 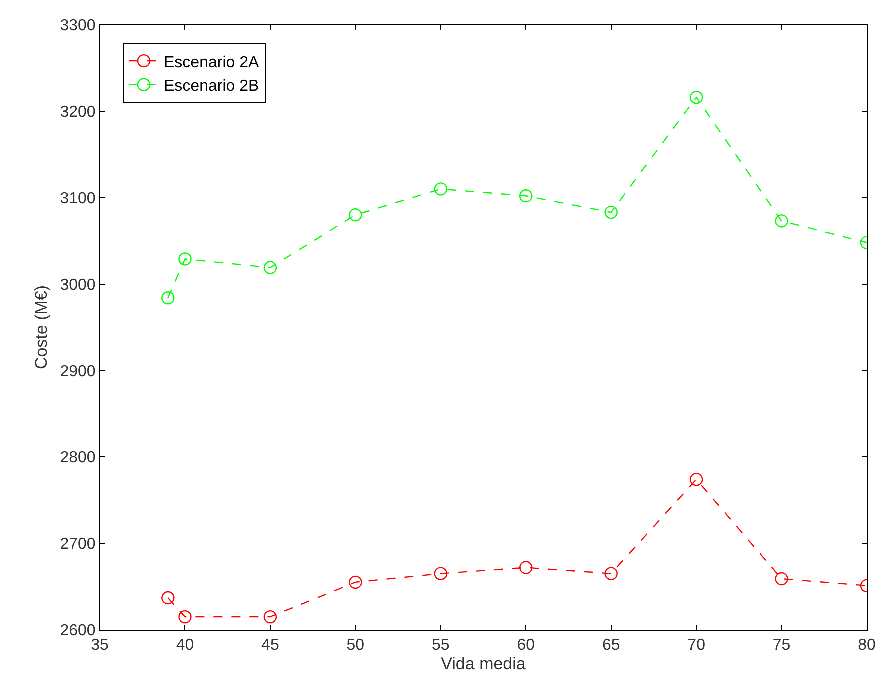 What do you see at coordinates (41, 327) in the screenshot?
I see `y-axis-title: Coste (M€)` at bounding box center [41, 327].